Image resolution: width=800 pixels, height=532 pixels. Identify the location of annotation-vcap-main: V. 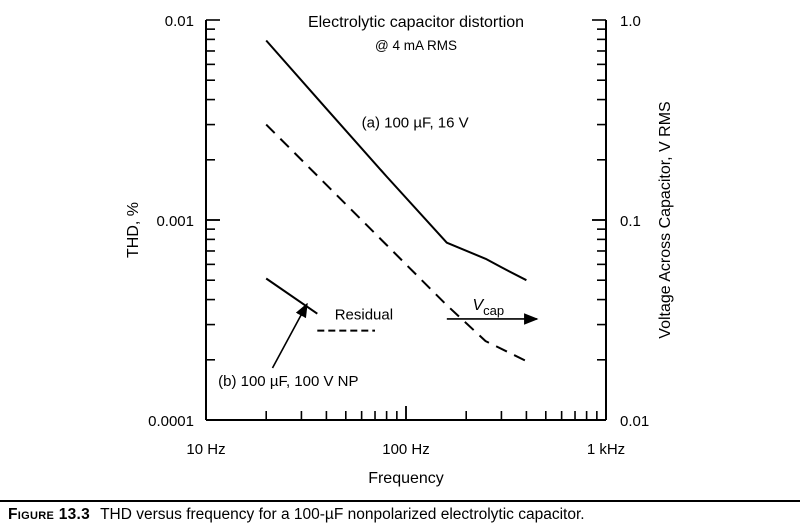
(478, 305).